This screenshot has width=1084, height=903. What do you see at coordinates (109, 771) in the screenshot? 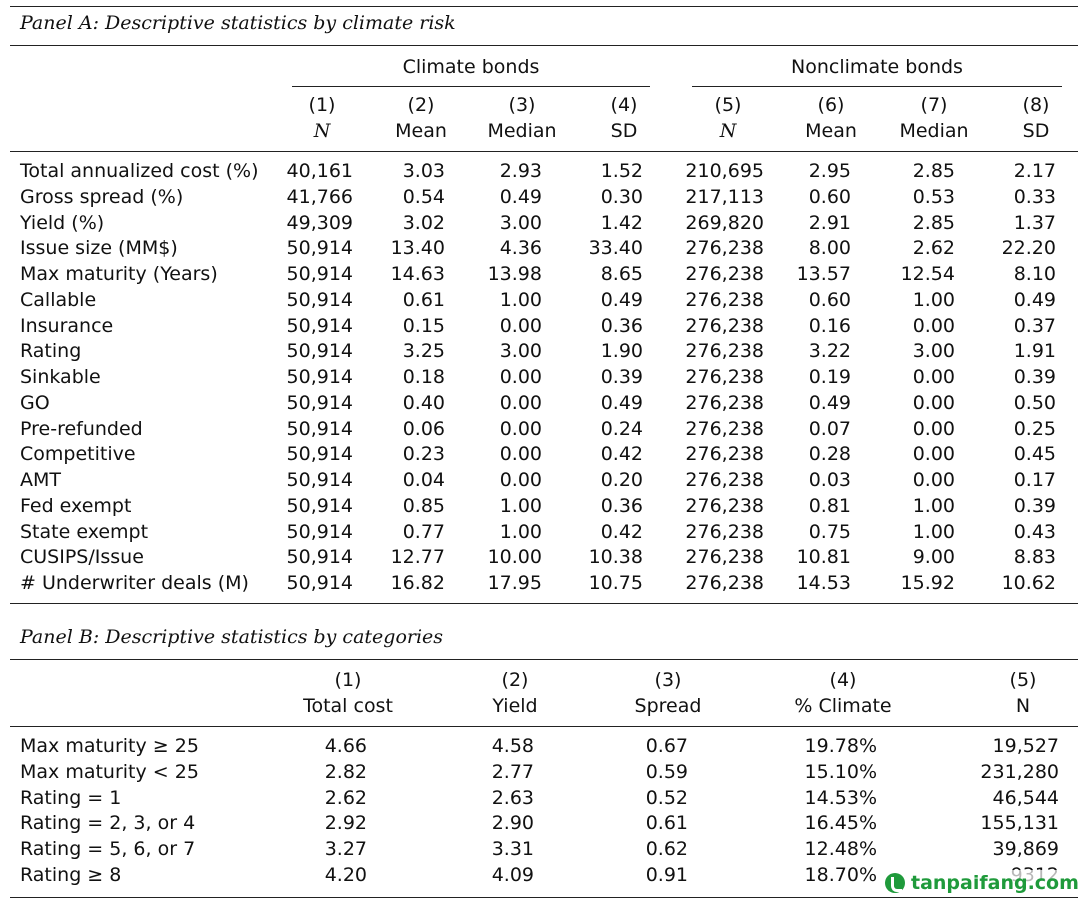
I see `row-label: Max maturity < 25` at bounding box center [109, 771].